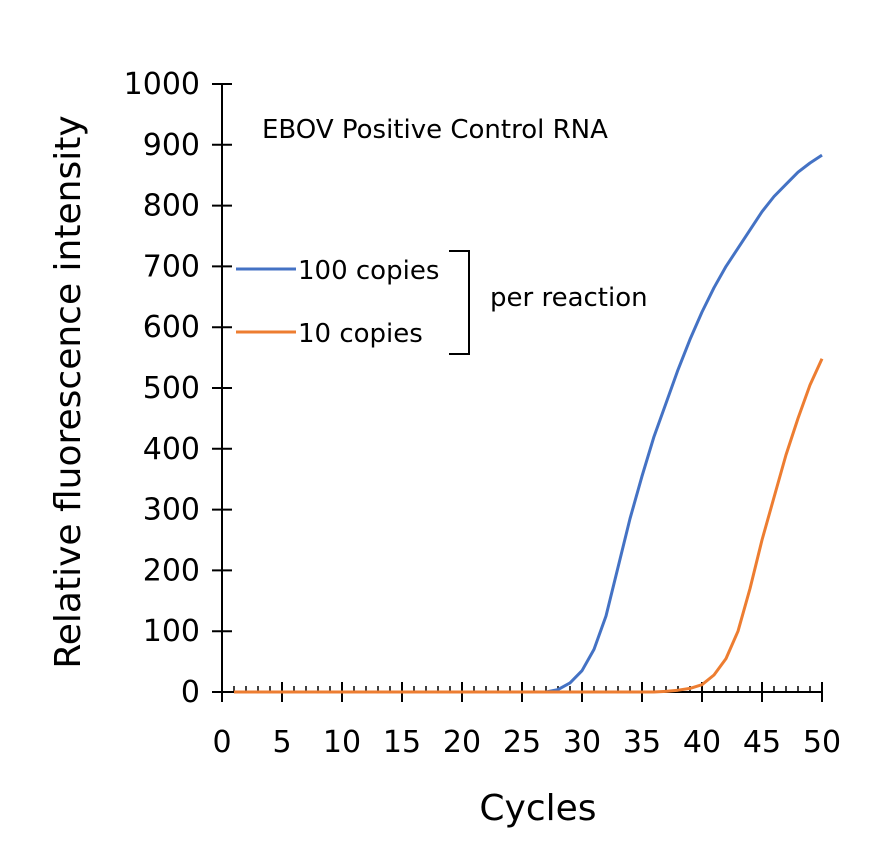 The height and width of the screenshot is (862, 894). I want to click on legend: 100 copies 10 copies per reaction, so click(442, 302).